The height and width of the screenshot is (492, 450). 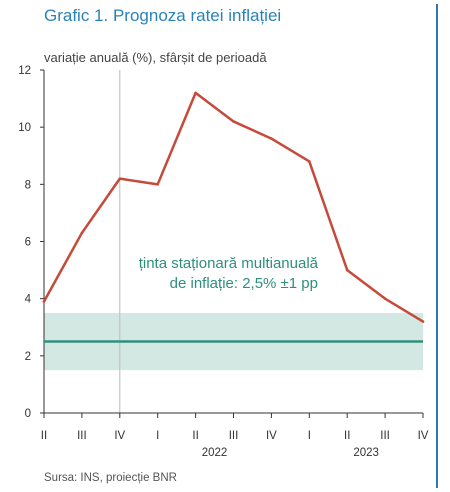 What do you see at coordinates (24, 71) in the screenshot?
I see `y-tick-label: 12` at bounding box center [24, 71].